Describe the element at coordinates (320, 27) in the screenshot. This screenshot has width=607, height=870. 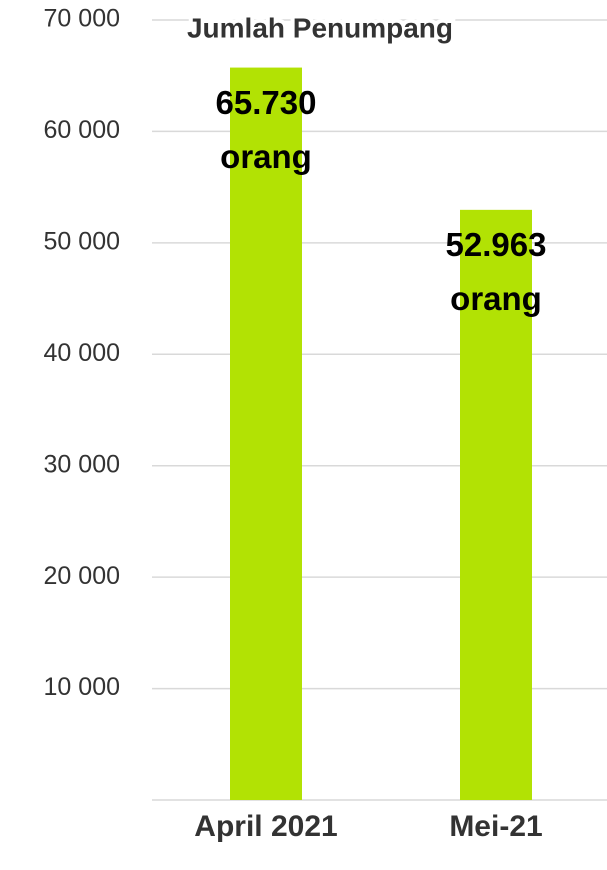
I see `chart-title: Jumlah Penumpang` at that location.